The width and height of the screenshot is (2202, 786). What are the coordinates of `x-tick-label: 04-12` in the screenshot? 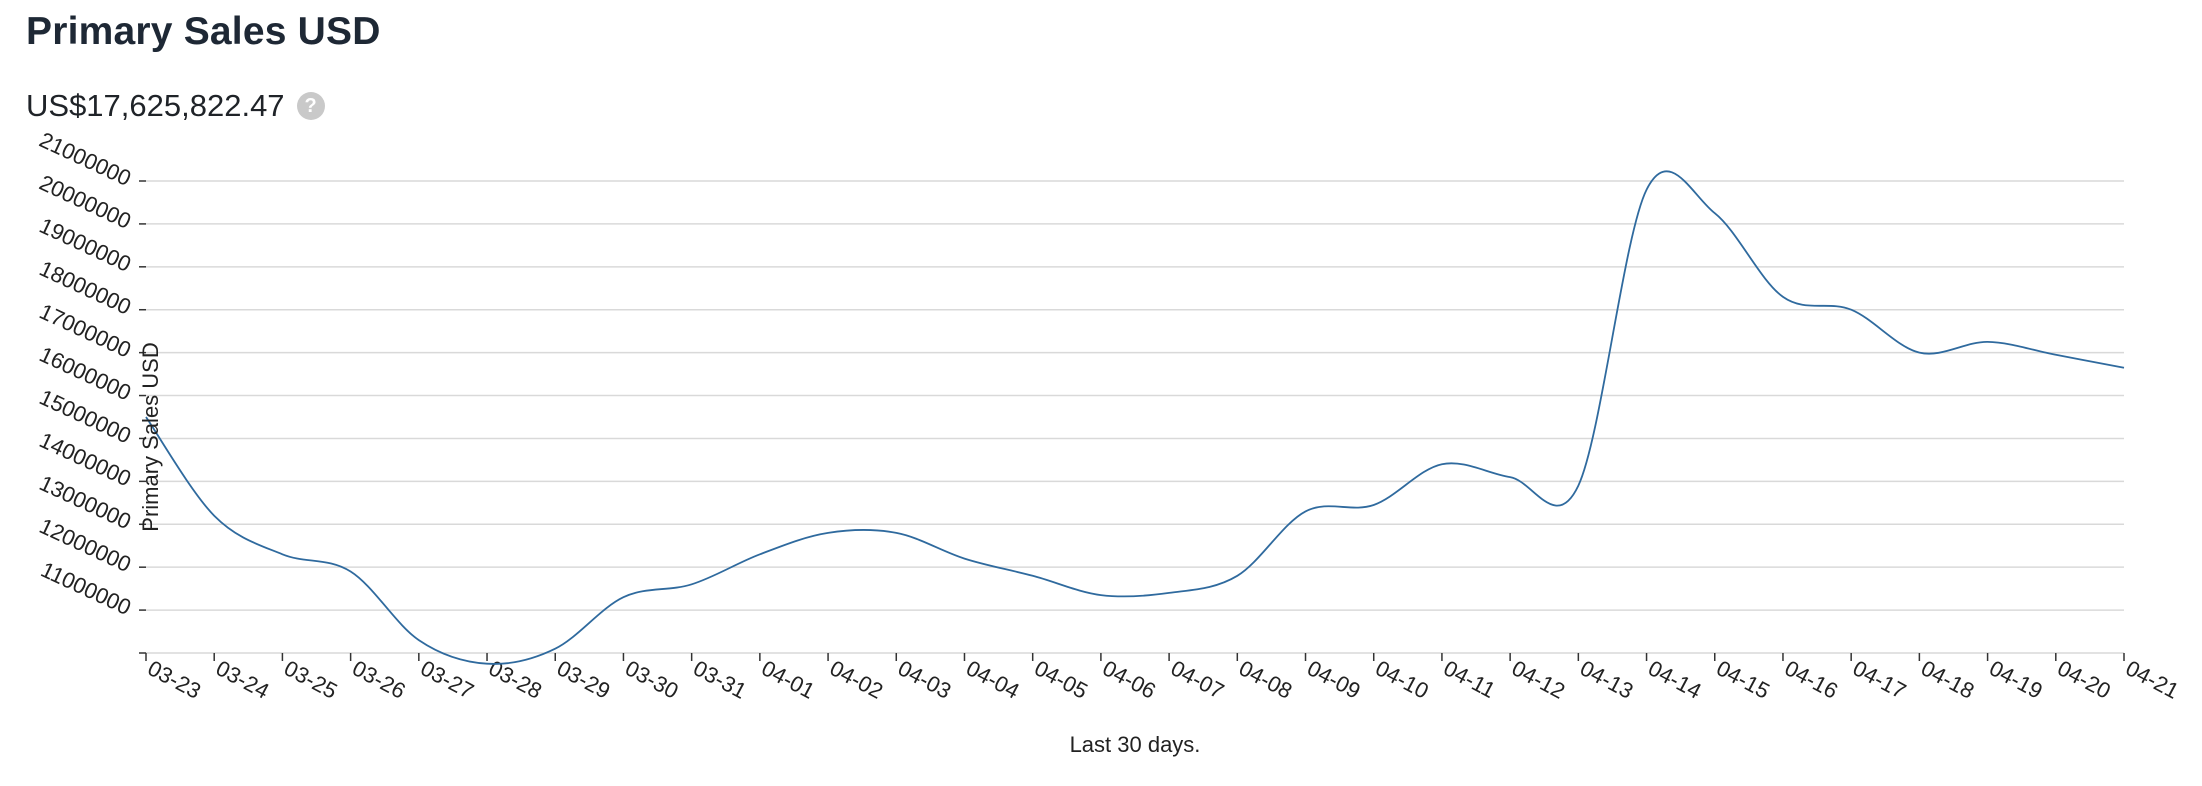 It's located at (1538, 679).